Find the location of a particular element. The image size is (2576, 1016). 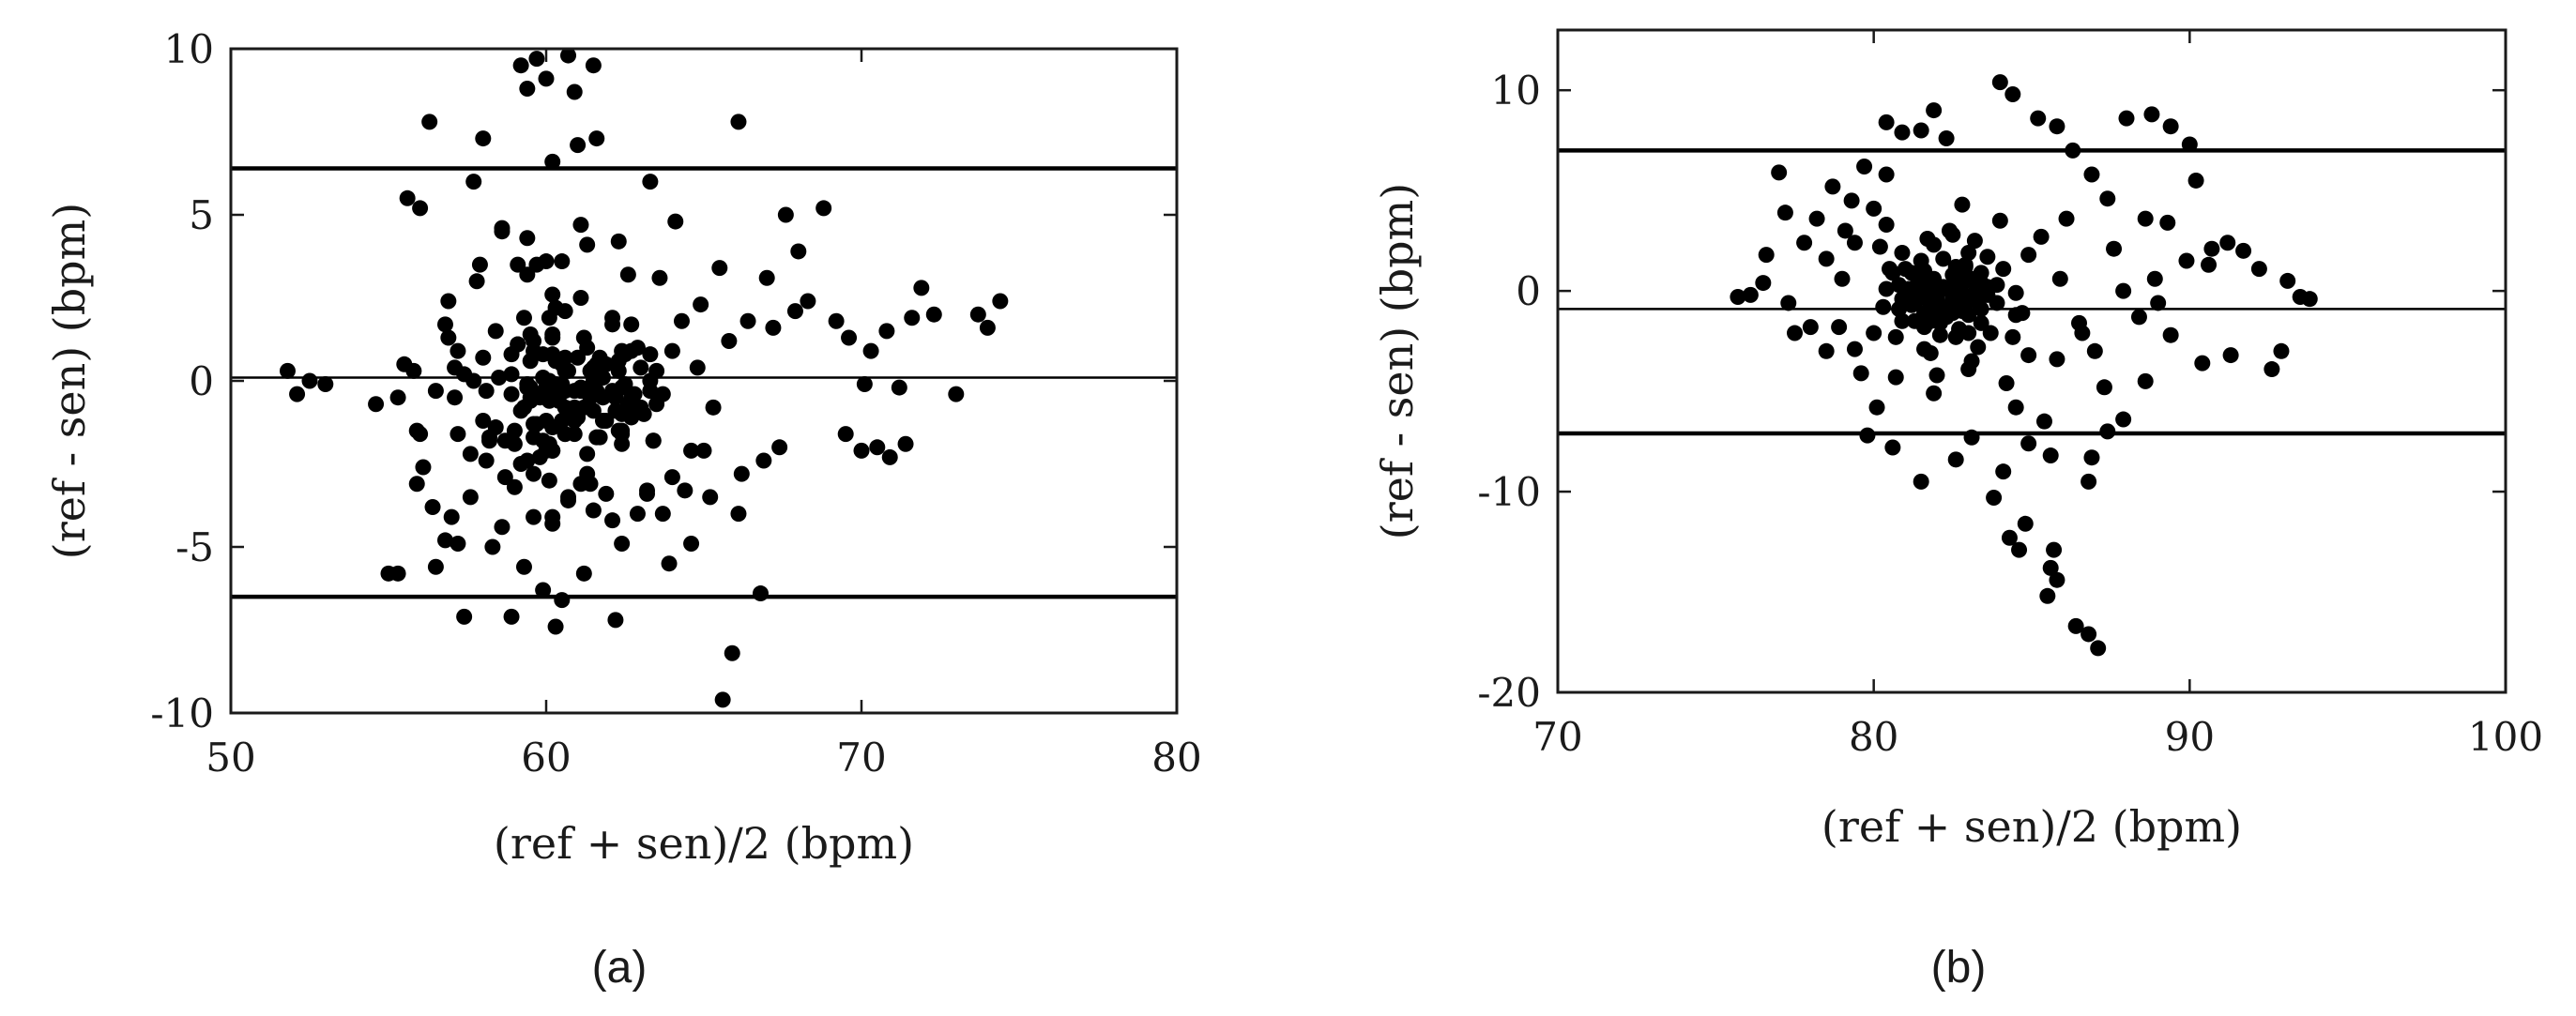

chart-b-reflines is located at coordinates (2032, 292).